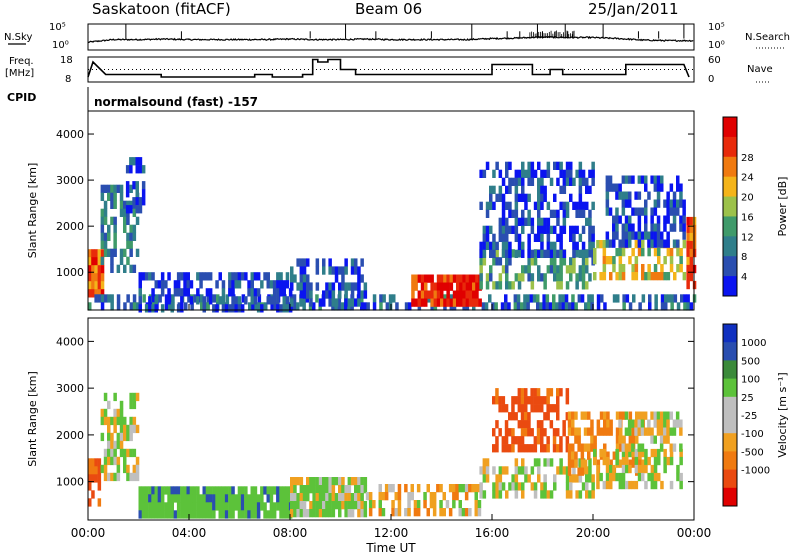  Describe the element at coordinates (388, 68) in the screenshot. I see `frequency-line` at that location.